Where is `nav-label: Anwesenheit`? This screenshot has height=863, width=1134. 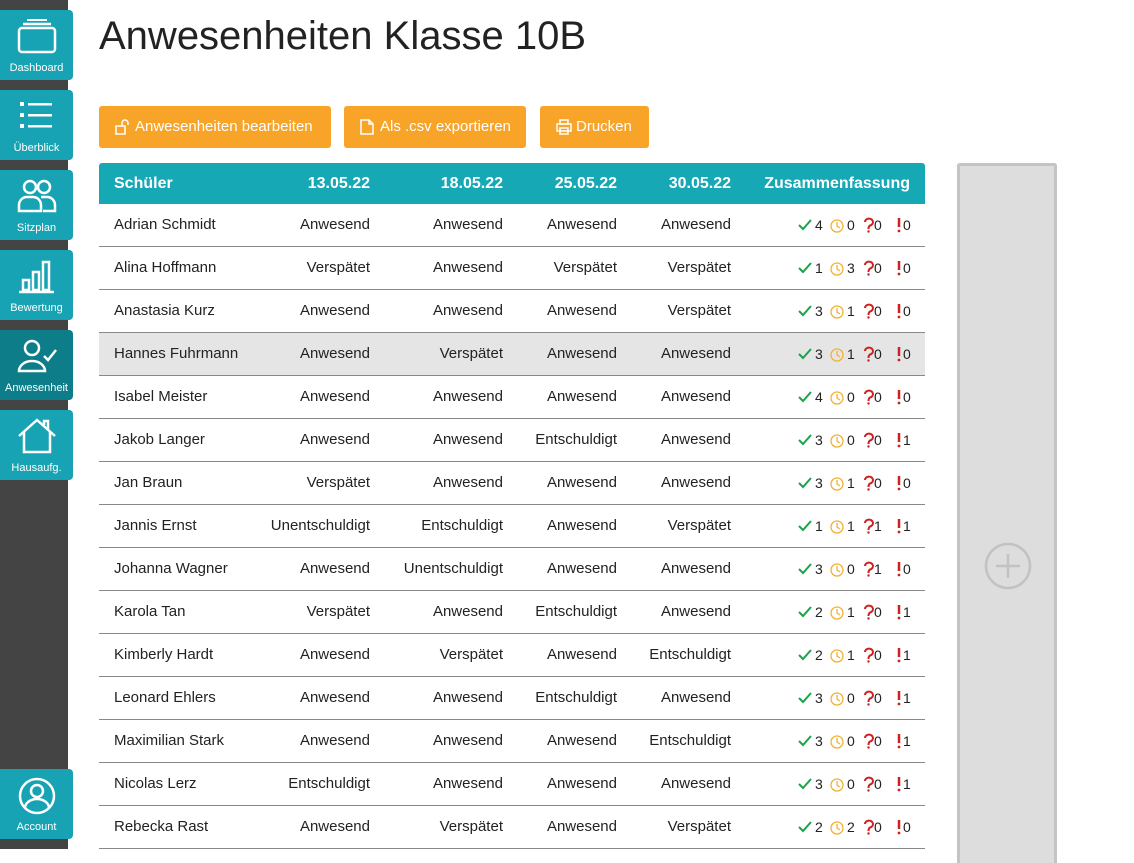 nav-label: Anwesenheit is located at coordinates (36, 388).